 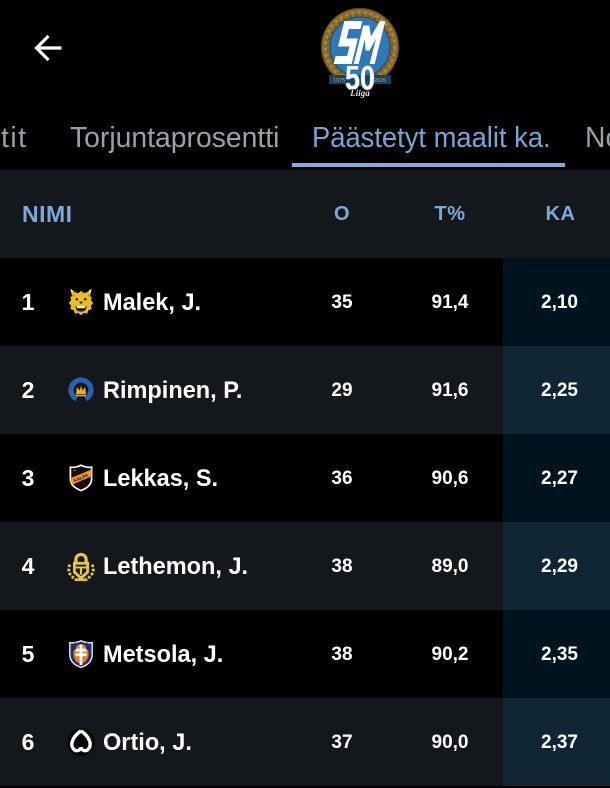 I want to click on svg-text: 50, so click(x=360, y=79).